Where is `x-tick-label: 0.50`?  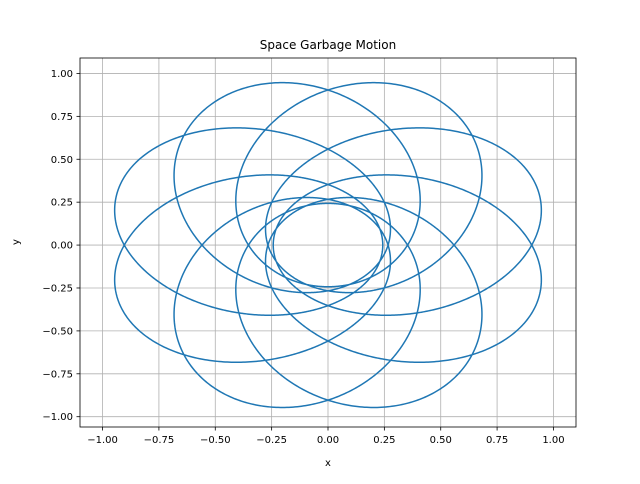 x-tick-label: 0.50 is located at coordinates (441, 440).